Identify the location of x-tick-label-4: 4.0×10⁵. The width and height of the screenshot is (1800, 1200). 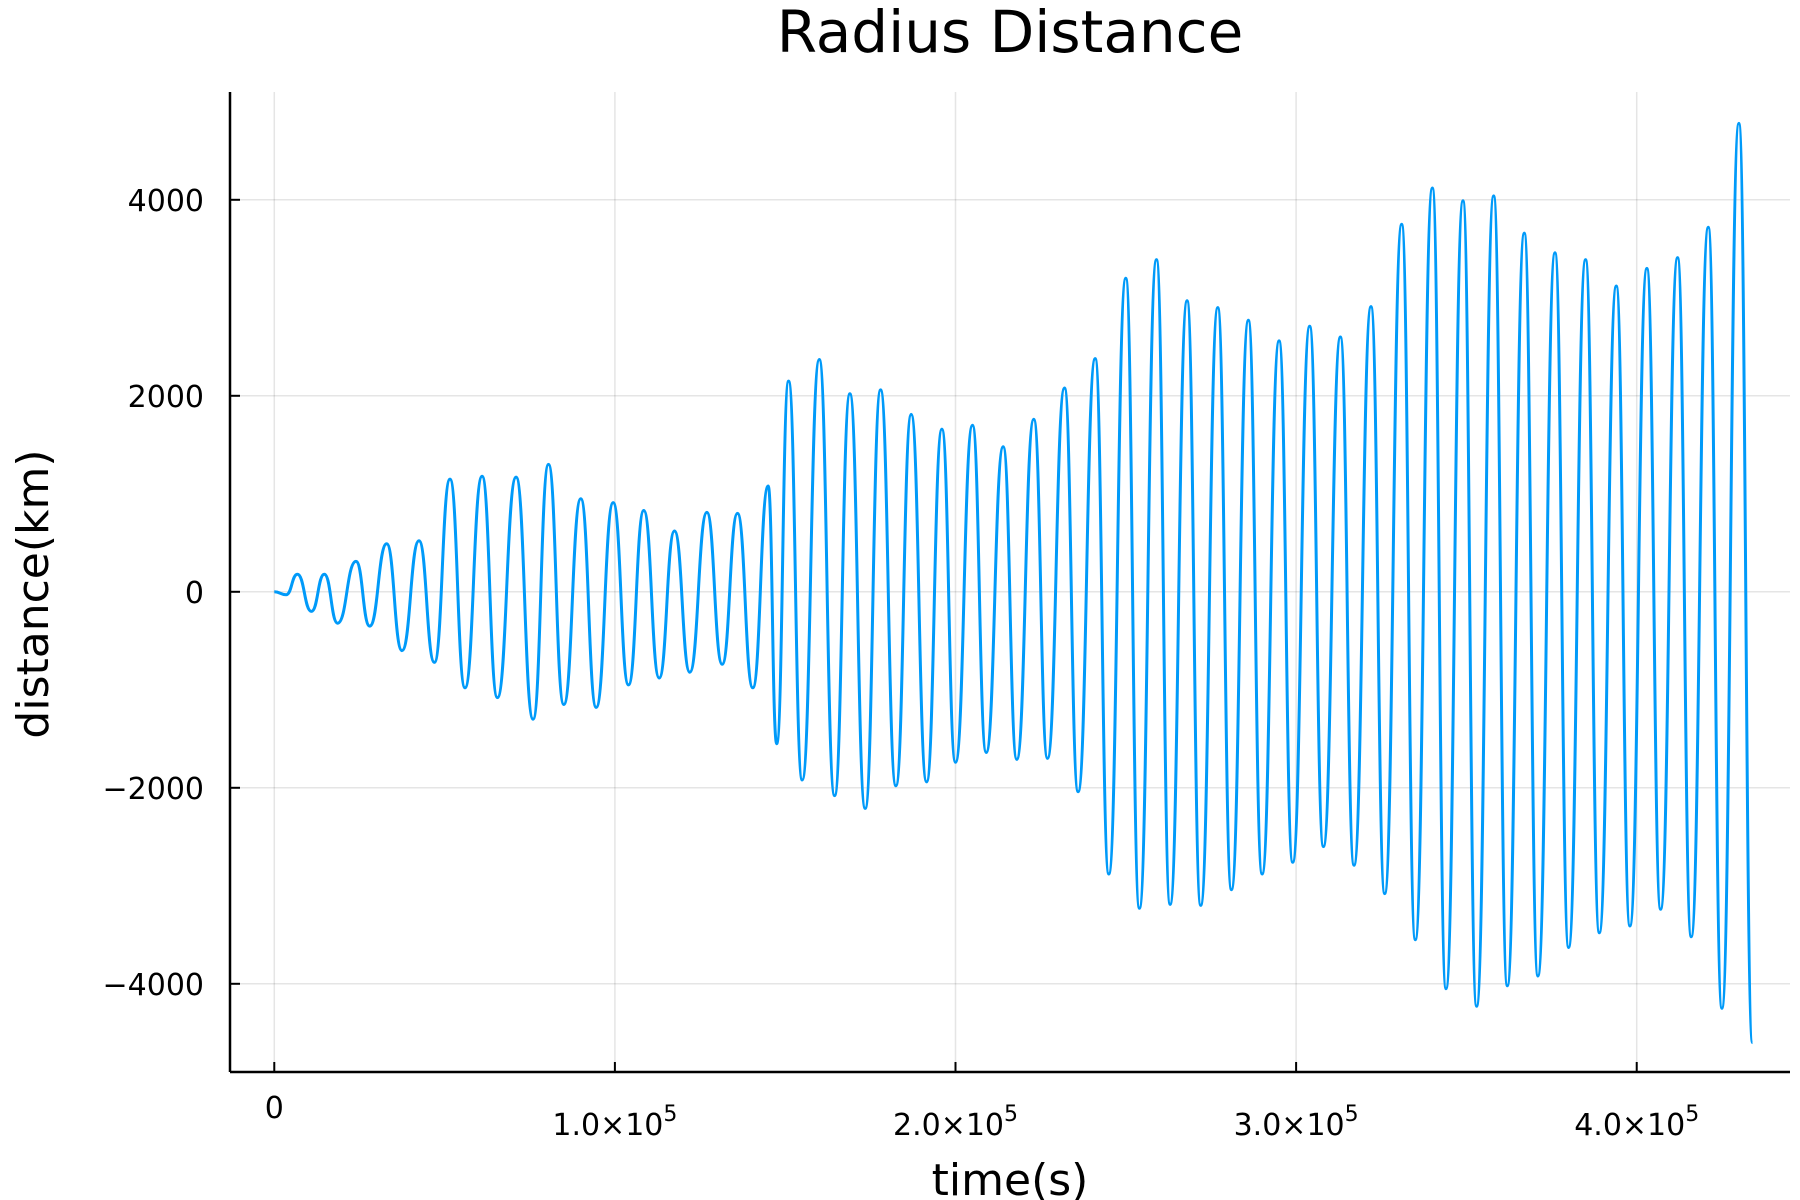
(1636, 1122).